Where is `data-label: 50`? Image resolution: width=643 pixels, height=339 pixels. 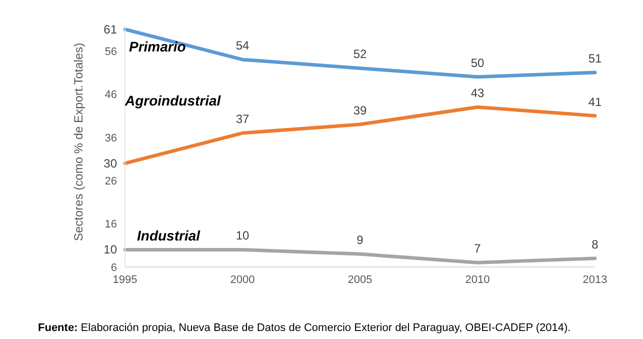
data-label: 50 is located at coordinates (477, 63).